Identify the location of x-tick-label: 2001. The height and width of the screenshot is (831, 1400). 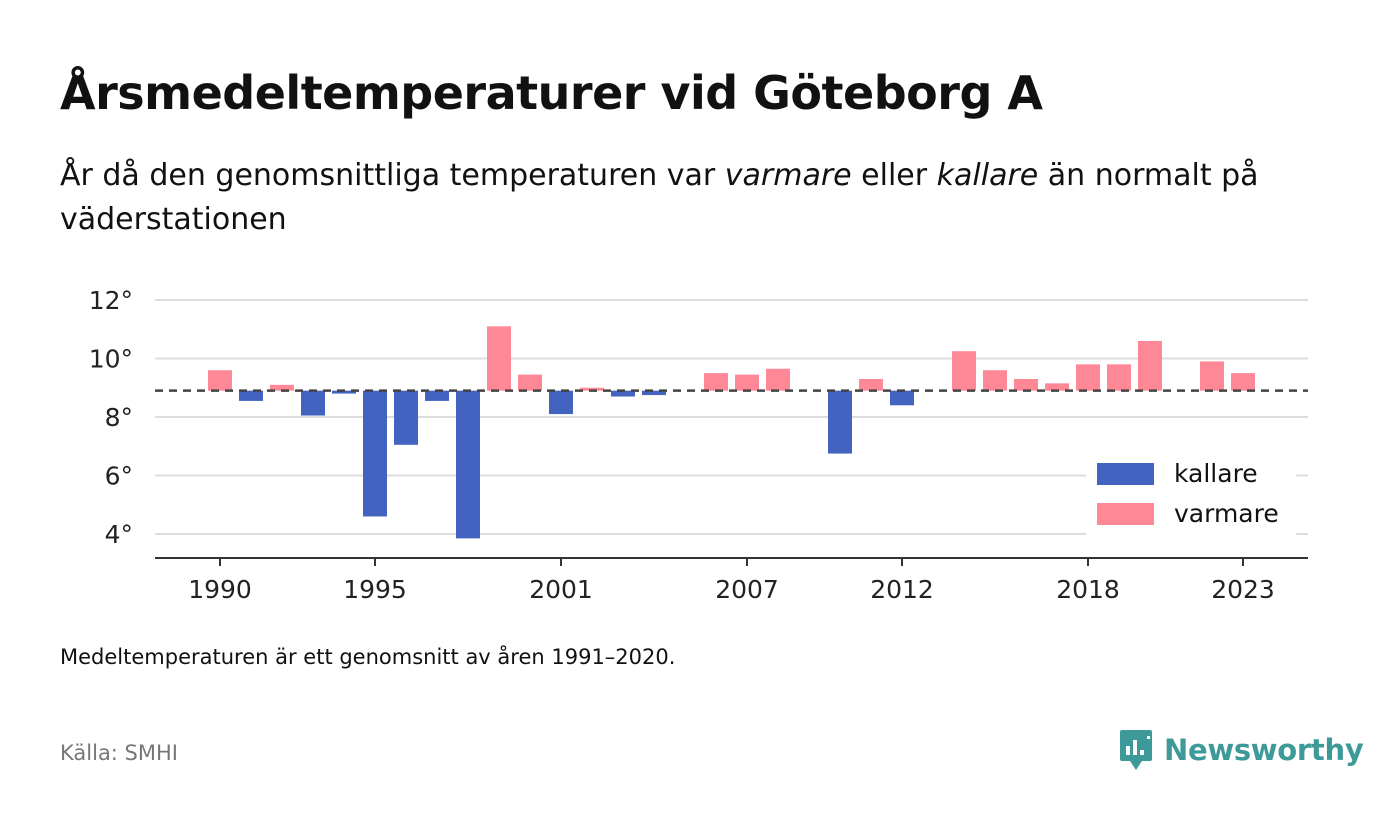
(561, 589).